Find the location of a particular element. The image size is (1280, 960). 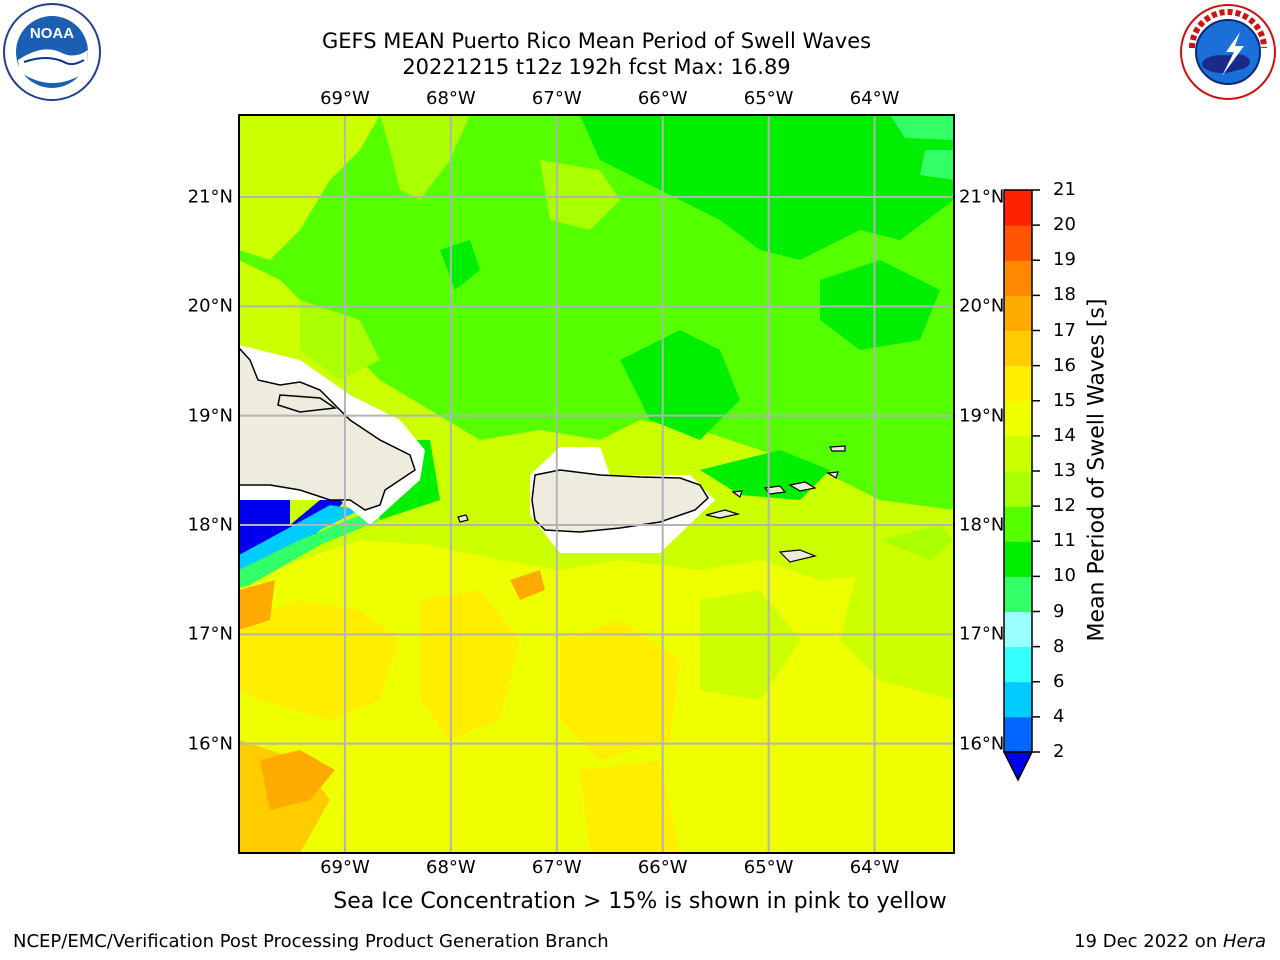

colorbar-tick-label: 16 is located at coordinates (1064, 365).